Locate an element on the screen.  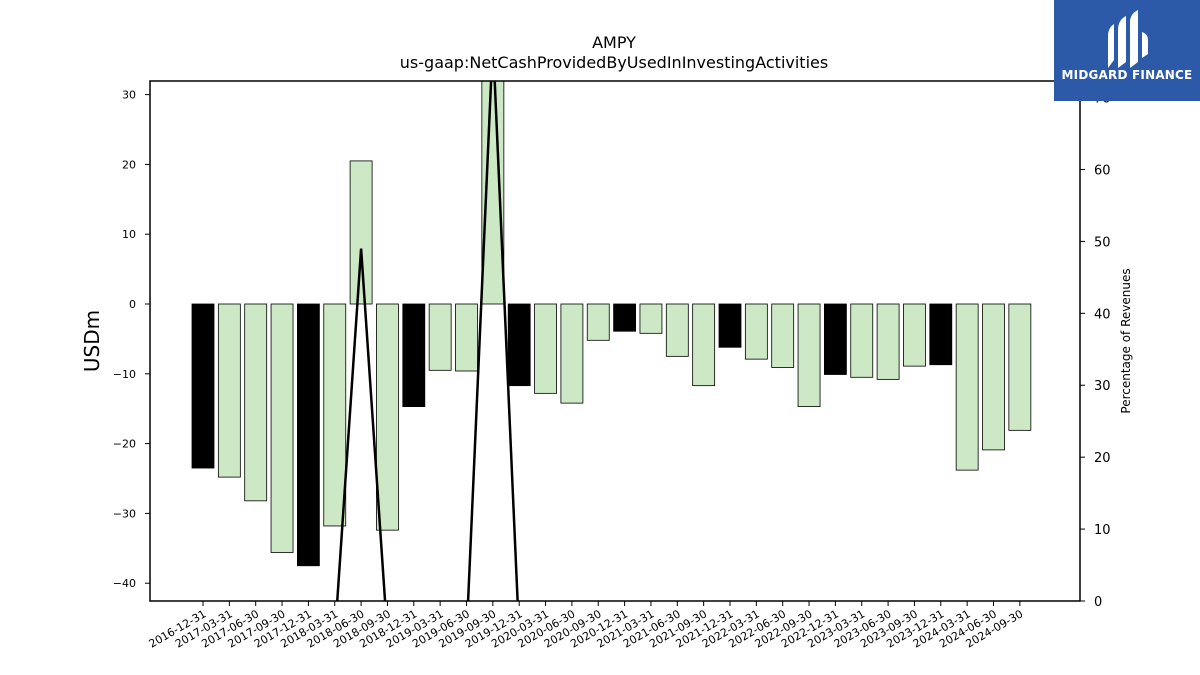
percentage-line is located at coordinates (427, 341).